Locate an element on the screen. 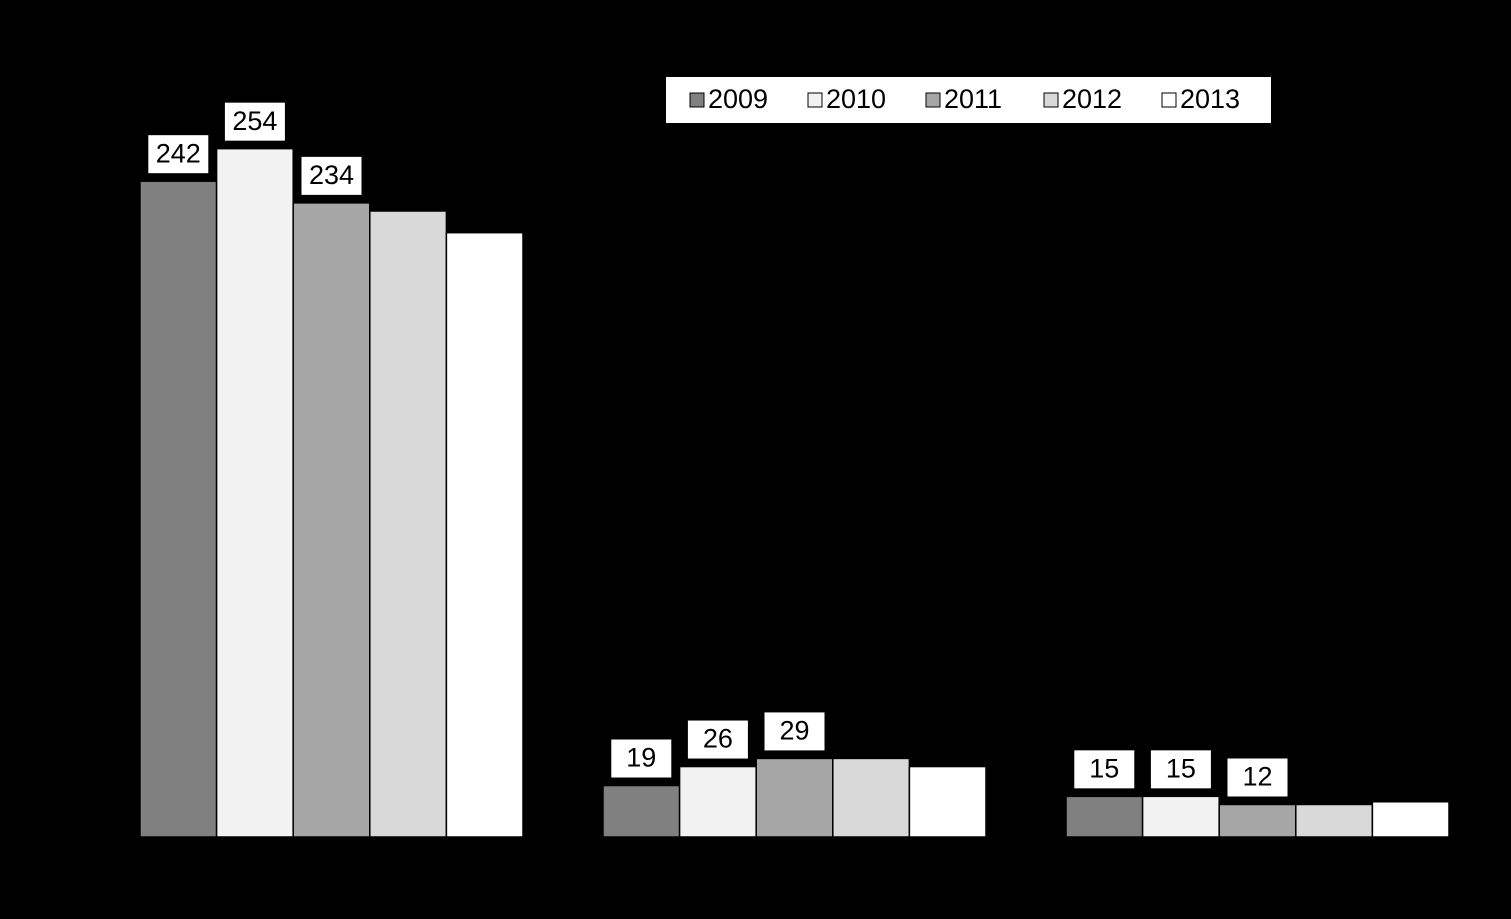 The image size is (1511, 919). data-label: 12 is located at coordinates (1257, 777).